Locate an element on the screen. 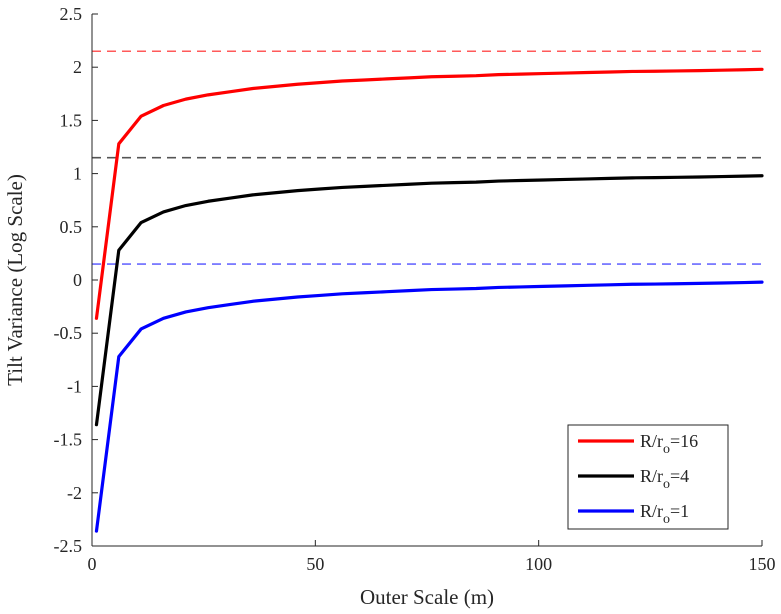 The width and height of the screenshot is (781, 614). y-tick-label: -0.5 is located at coordinates (68, 333).